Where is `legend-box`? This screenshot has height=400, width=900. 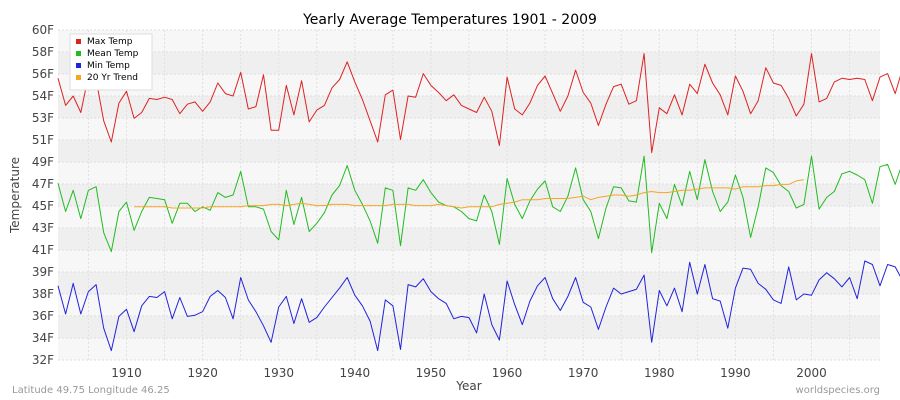
legend-box is located at coordinates (111, 62).